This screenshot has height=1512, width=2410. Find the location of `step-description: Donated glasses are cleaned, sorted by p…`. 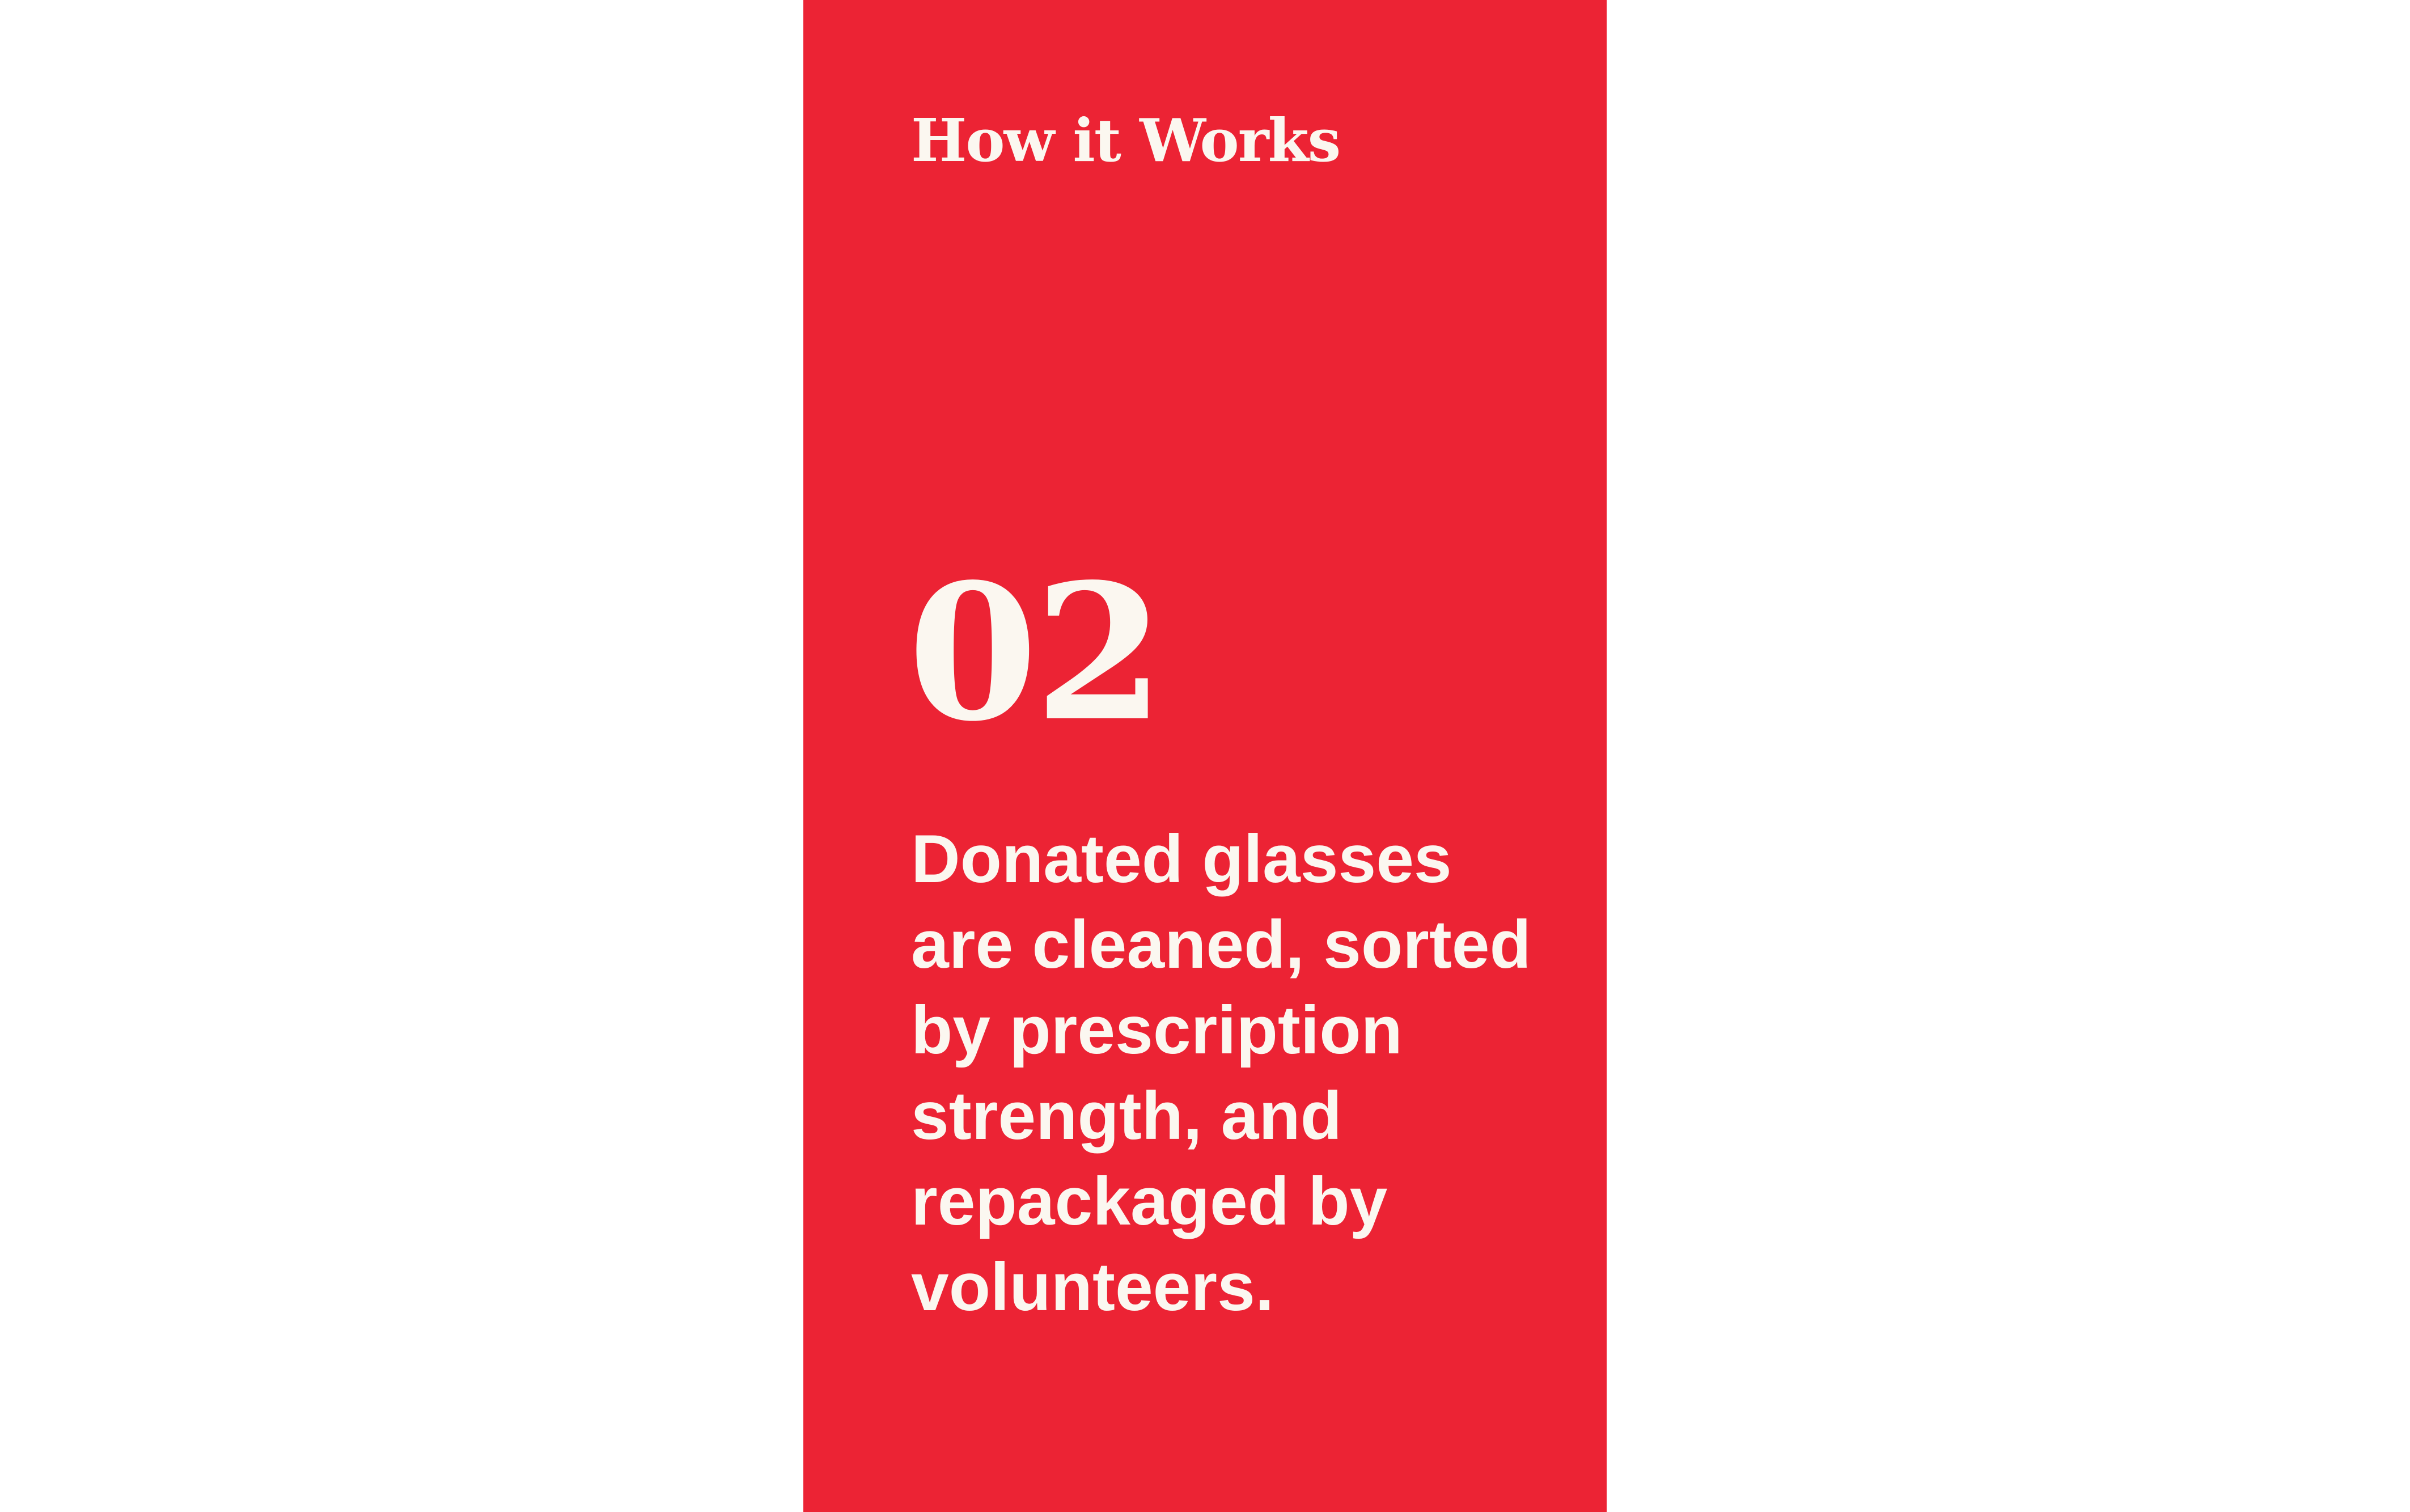

step-description: Donated glasses are cleaned, sorted by p… is located at coordinates (1234, 1073).